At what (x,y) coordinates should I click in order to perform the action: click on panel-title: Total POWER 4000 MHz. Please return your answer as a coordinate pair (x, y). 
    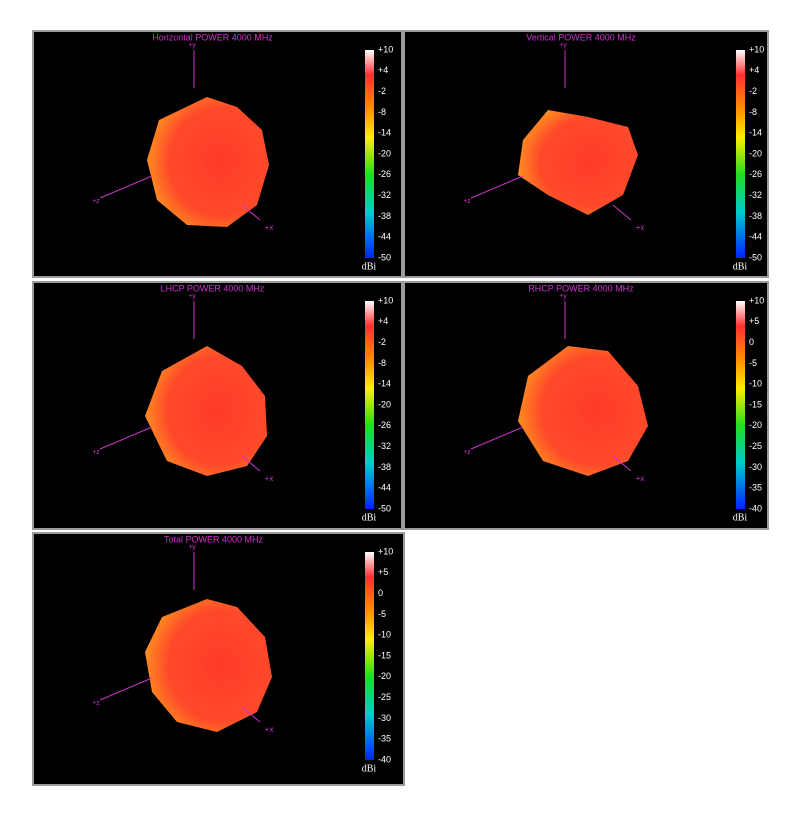
    Looking at the image, I should click on (214, 539).